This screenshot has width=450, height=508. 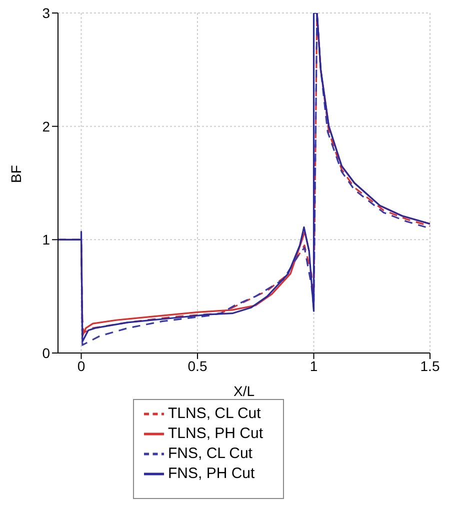 What do you see at coordinates (314, 366) in the screenshot?
I see `x-tick-label: 1` at bounding box center [314, 366].